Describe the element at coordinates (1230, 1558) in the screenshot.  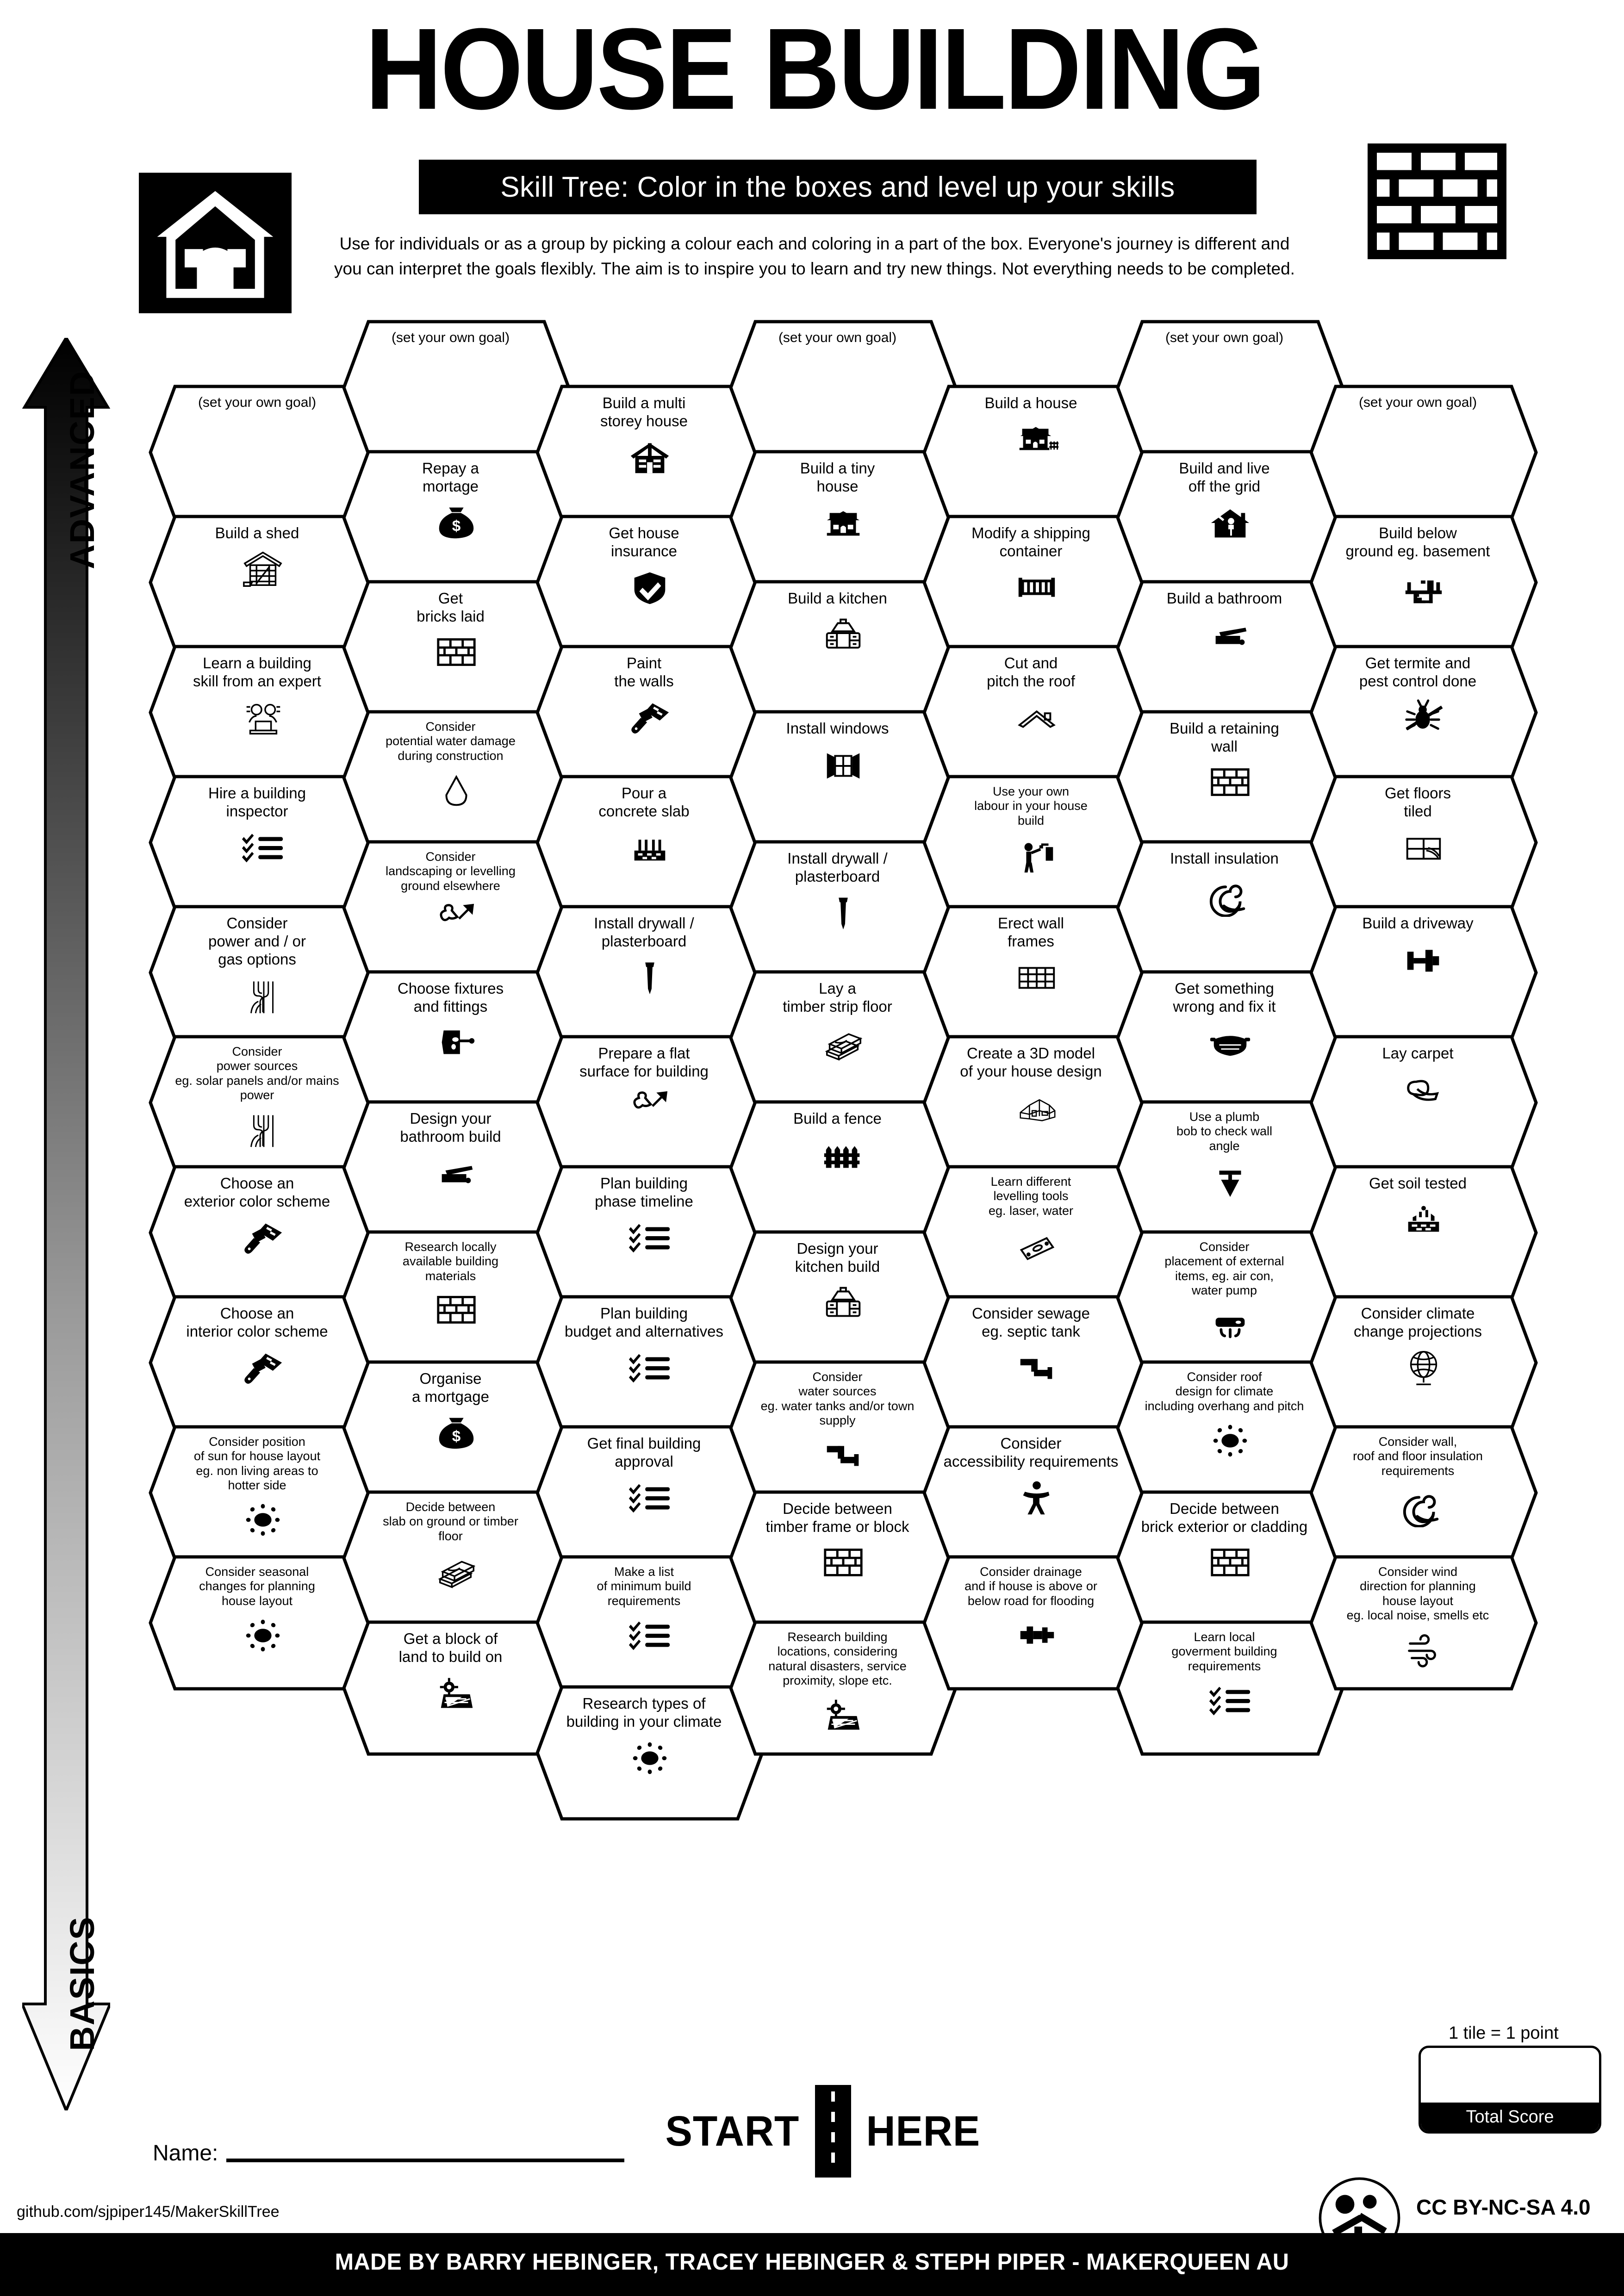
I see `skill-hex-c5-r9: Decide between brick exterior or cladding` at that location.